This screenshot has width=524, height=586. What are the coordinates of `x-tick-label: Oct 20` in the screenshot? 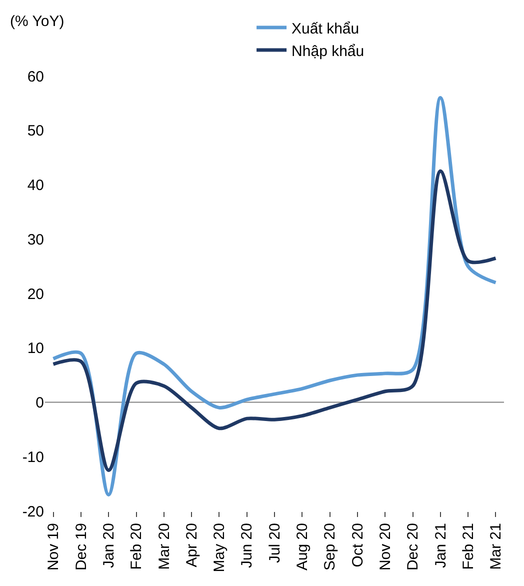 It's located at (357, 545).